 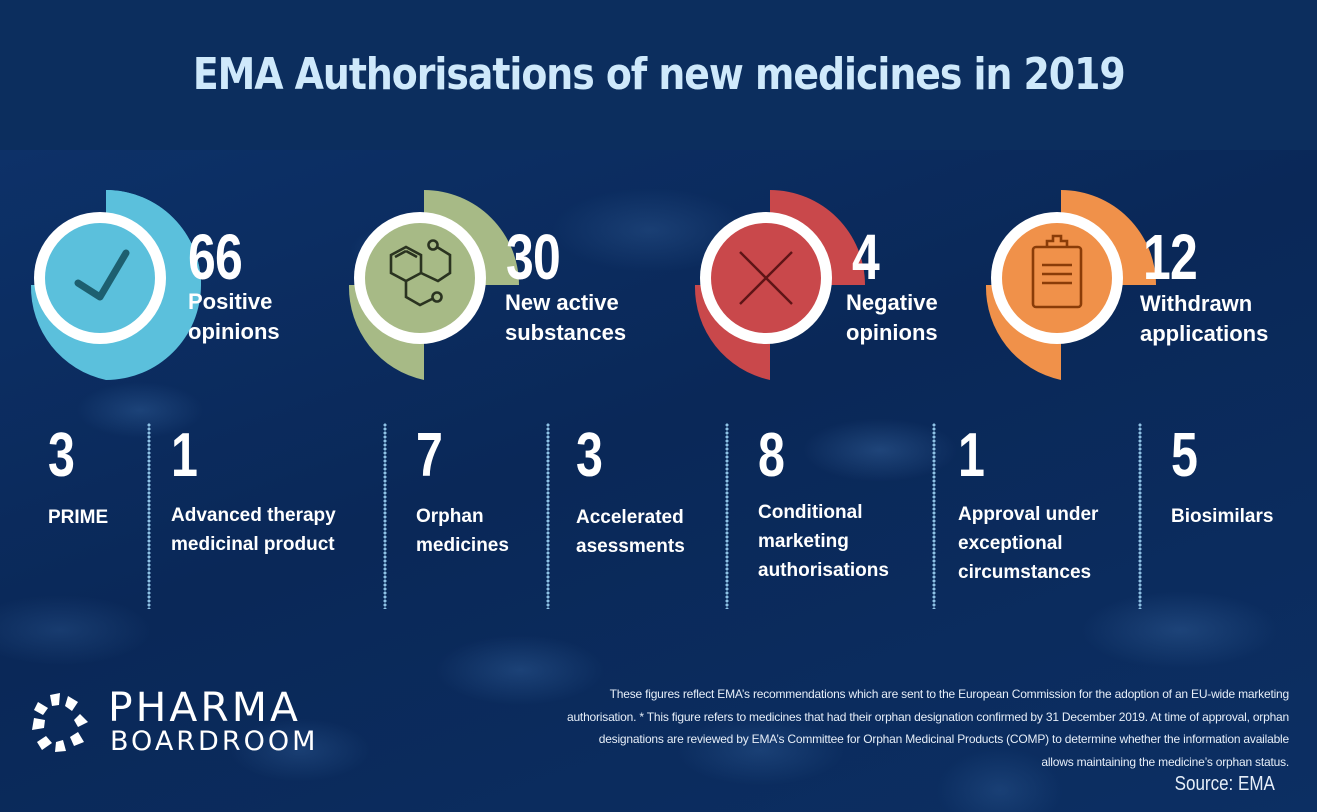 I want to click on withdrawn-applications-label-2: applications, so click(x=1204, y=333).